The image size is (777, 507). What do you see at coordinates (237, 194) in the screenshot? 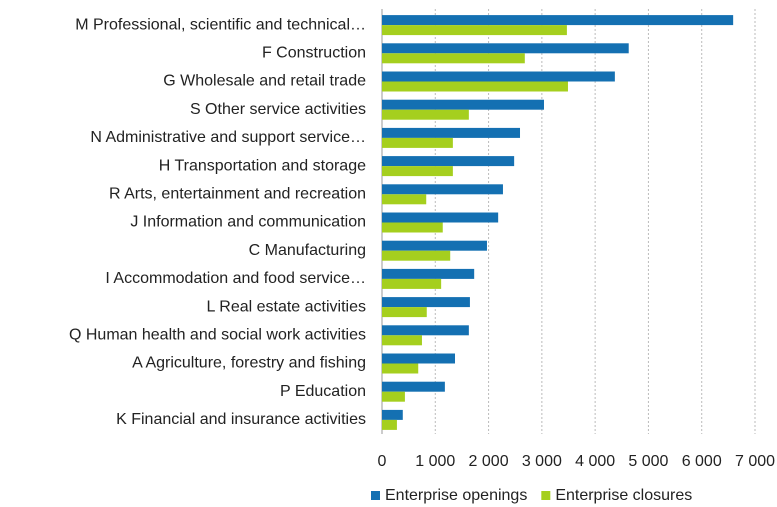
I see `y-tick-label: R Arts, entertainment and recreation` at bounding box center [237, 194].